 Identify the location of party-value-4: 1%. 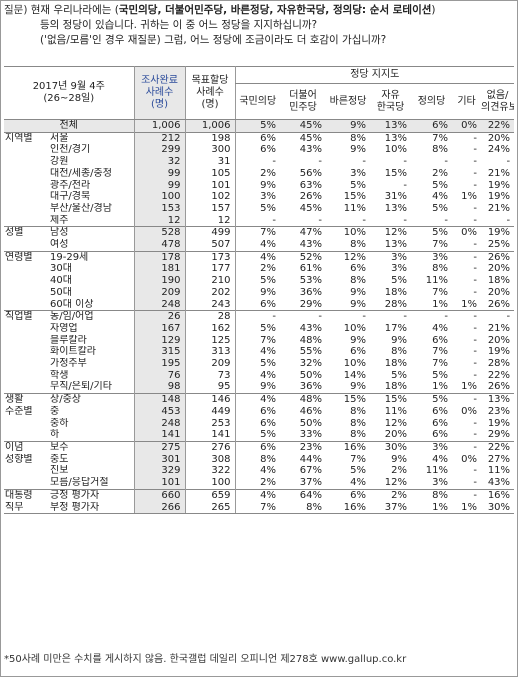
(440, 387).